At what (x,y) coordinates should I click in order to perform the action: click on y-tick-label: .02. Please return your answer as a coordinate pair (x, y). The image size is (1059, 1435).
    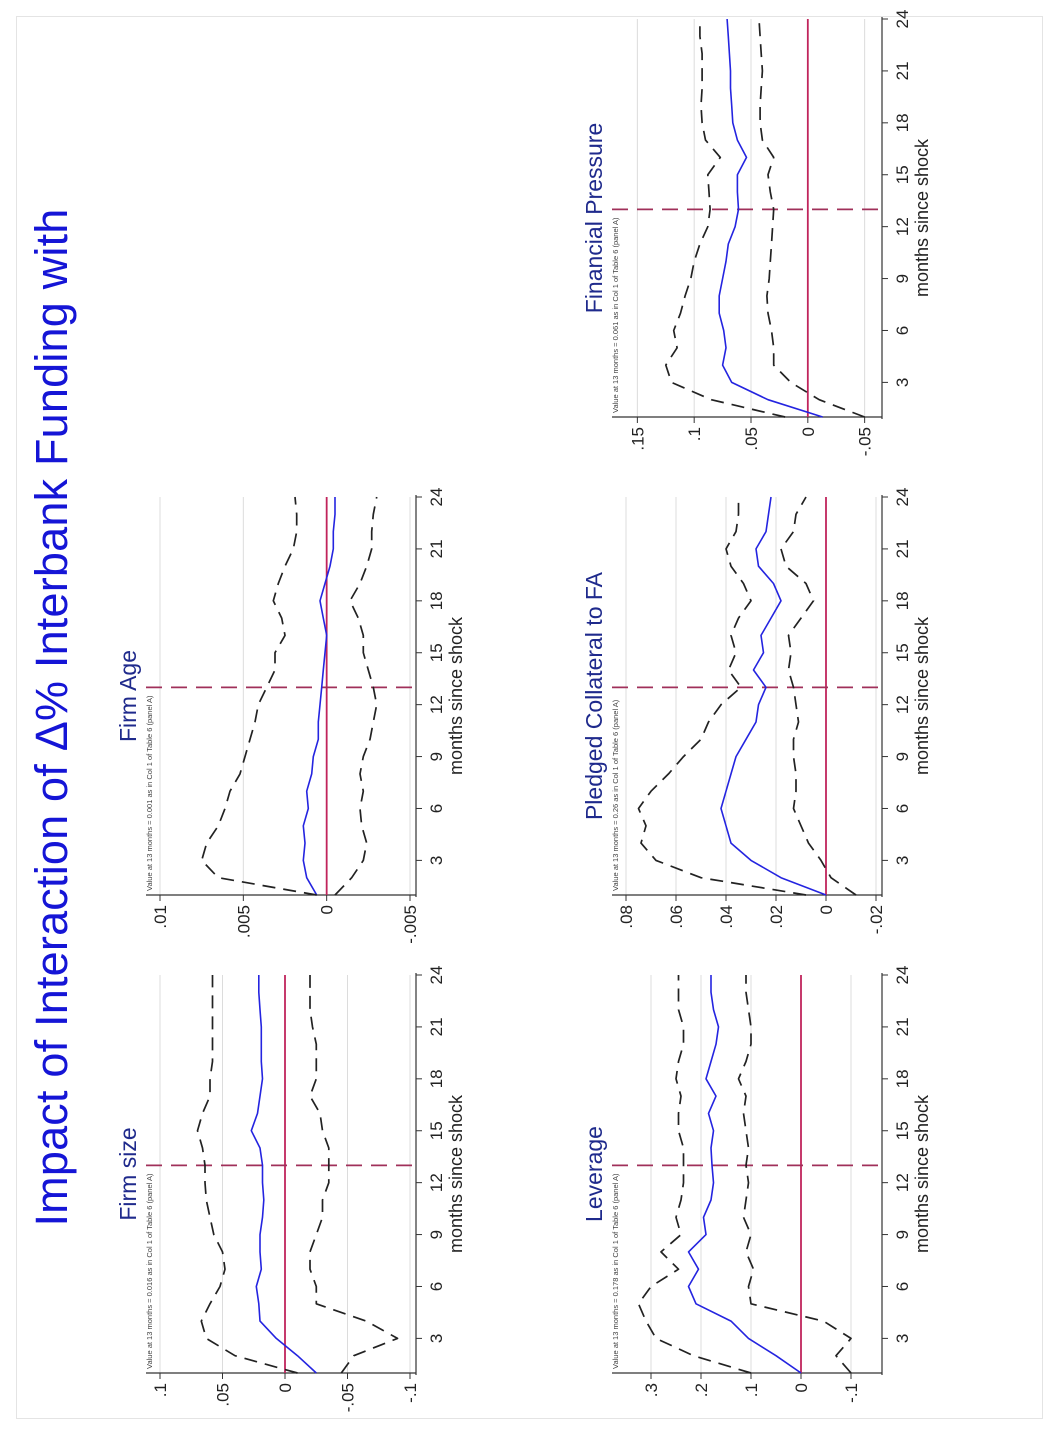
    Looking at the image, I should click on (776, 917).